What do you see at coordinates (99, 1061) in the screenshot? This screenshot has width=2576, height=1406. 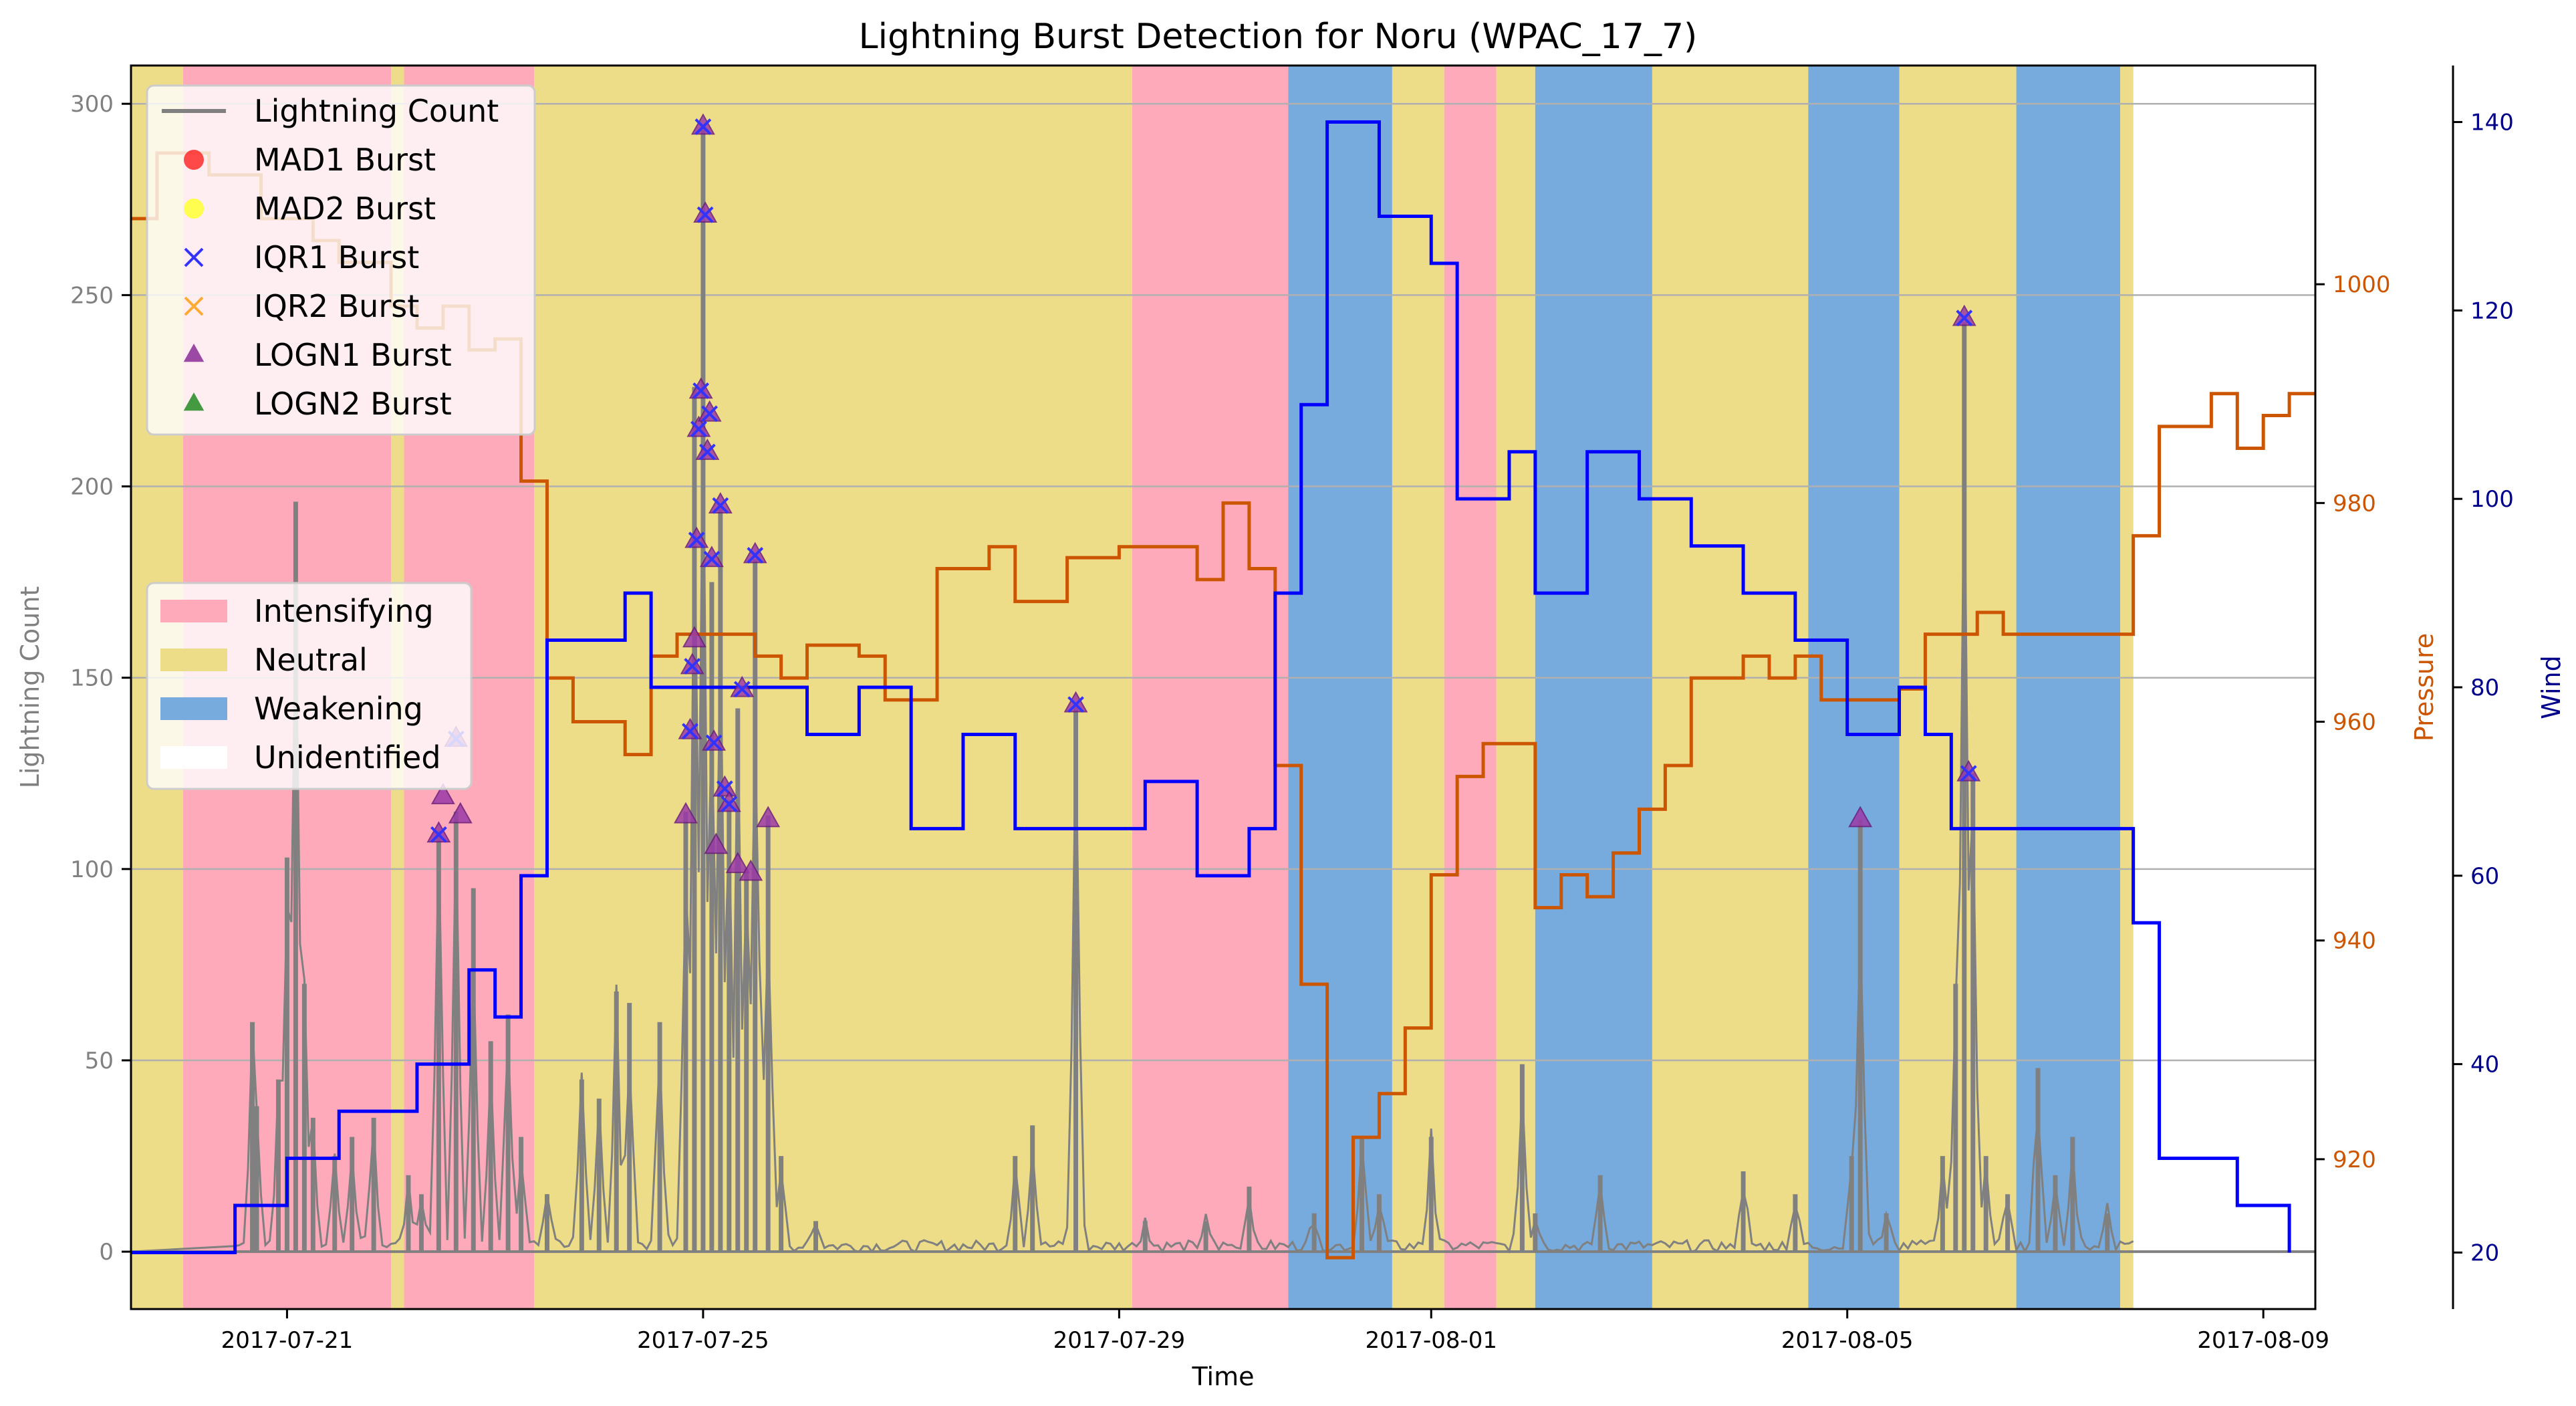 I see `lightning-tick-label: 50` at bounding box center [99, 1061].